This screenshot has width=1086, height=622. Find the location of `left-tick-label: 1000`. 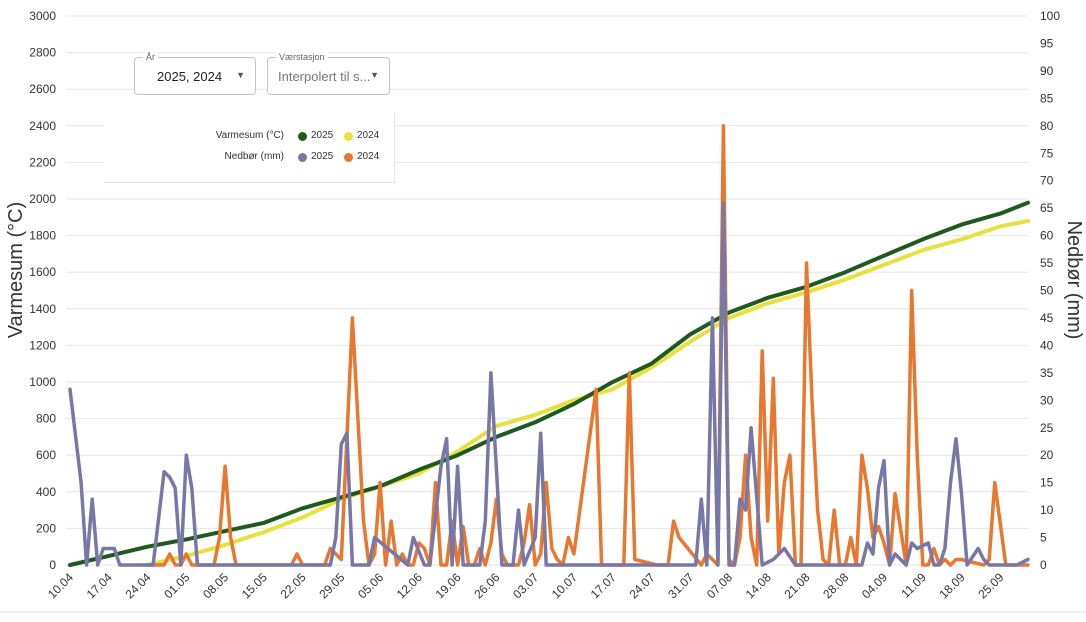

left-tick-label: 1000 is located at coordinates (42, 382).